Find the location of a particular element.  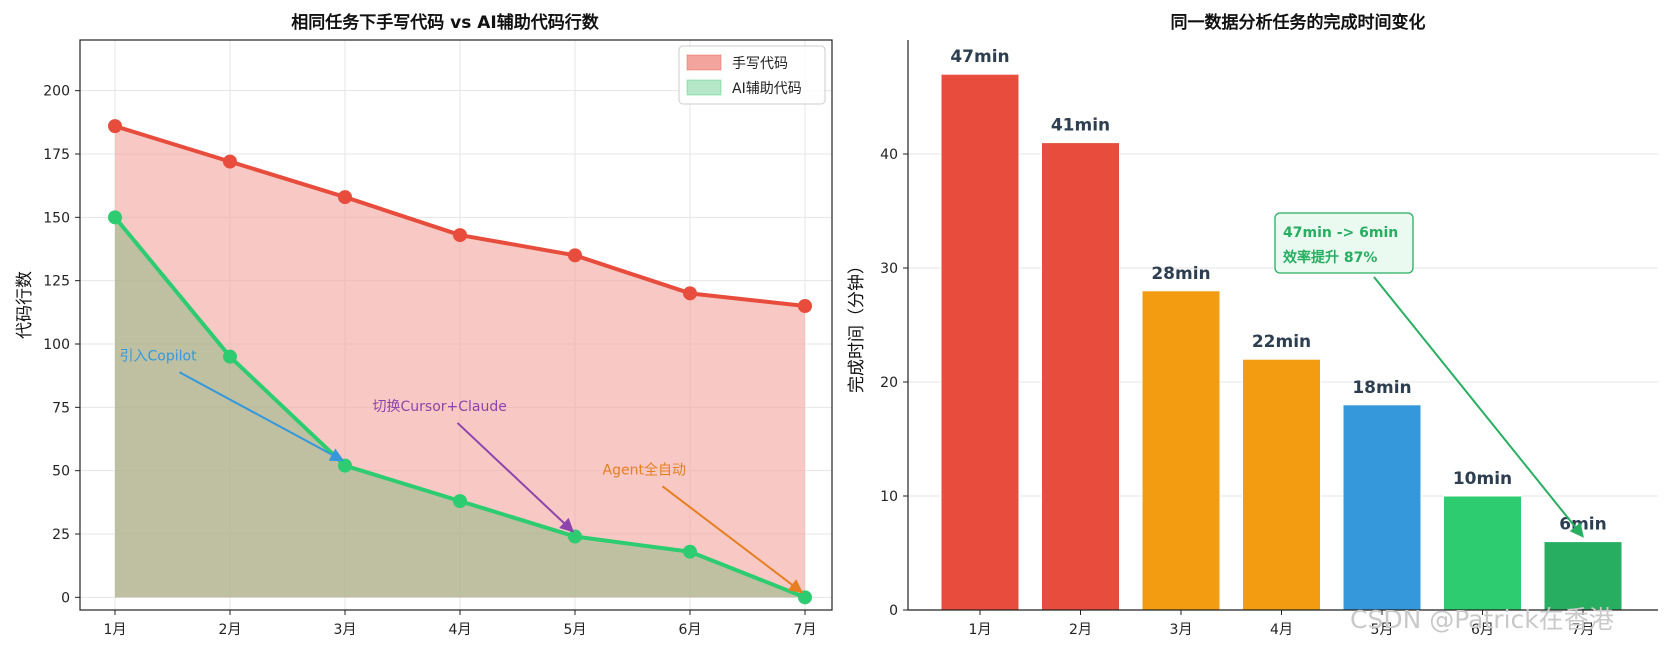

right-x-tick-label: 2月 is located at coordinates (1080, 630).